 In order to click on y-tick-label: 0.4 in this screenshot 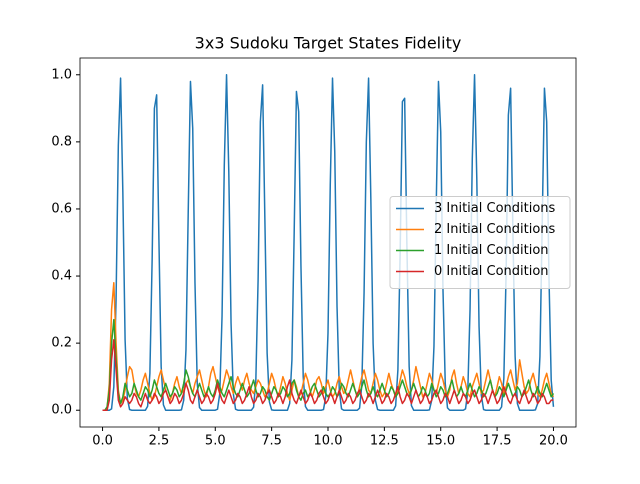, I will do `click(61, 276)`.